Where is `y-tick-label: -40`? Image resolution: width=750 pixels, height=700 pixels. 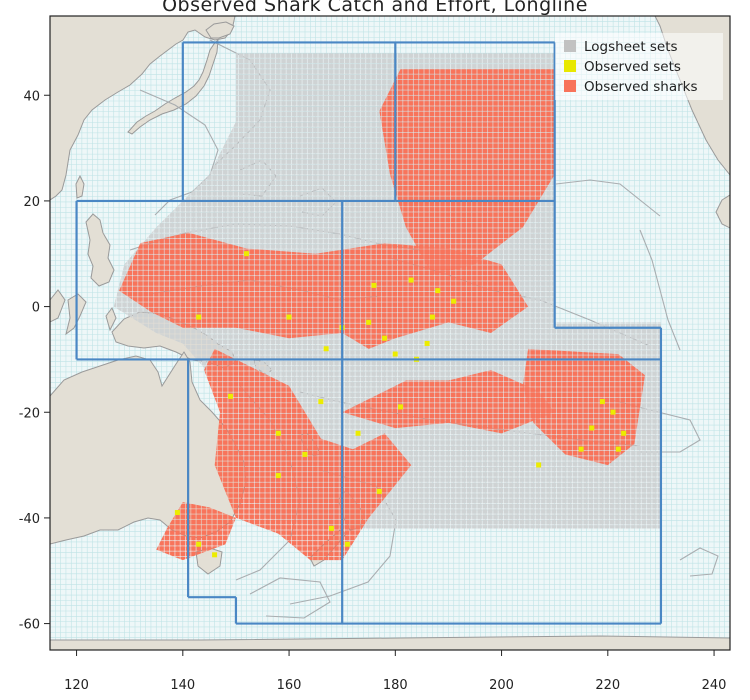 y-tick-label: -40 is located at coordinates (29, 519).